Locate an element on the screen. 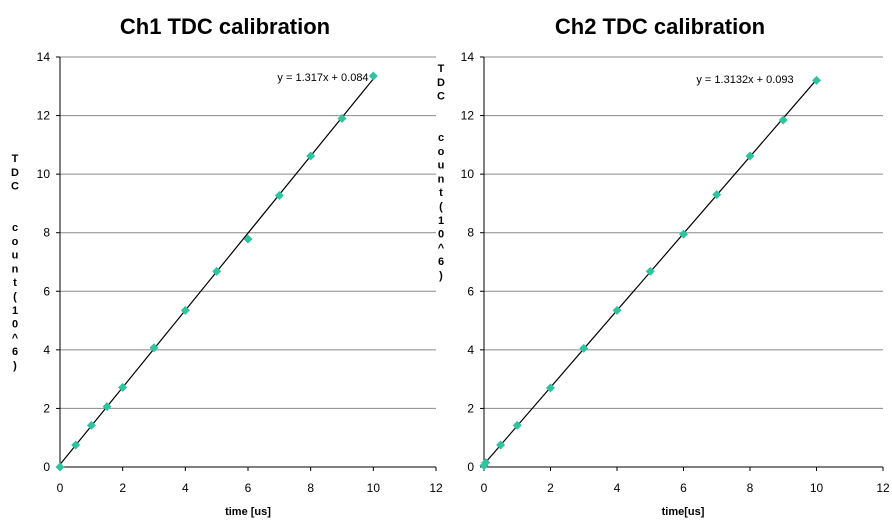  trendline-equation: y = 1.3132x + 0.093 is located at coordinates (744, 80).